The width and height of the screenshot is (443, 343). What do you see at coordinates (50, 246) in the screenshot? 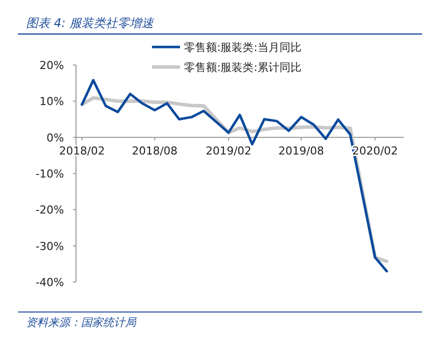
I see `y-tick-label: -30%` at bounding box center [50, 246].